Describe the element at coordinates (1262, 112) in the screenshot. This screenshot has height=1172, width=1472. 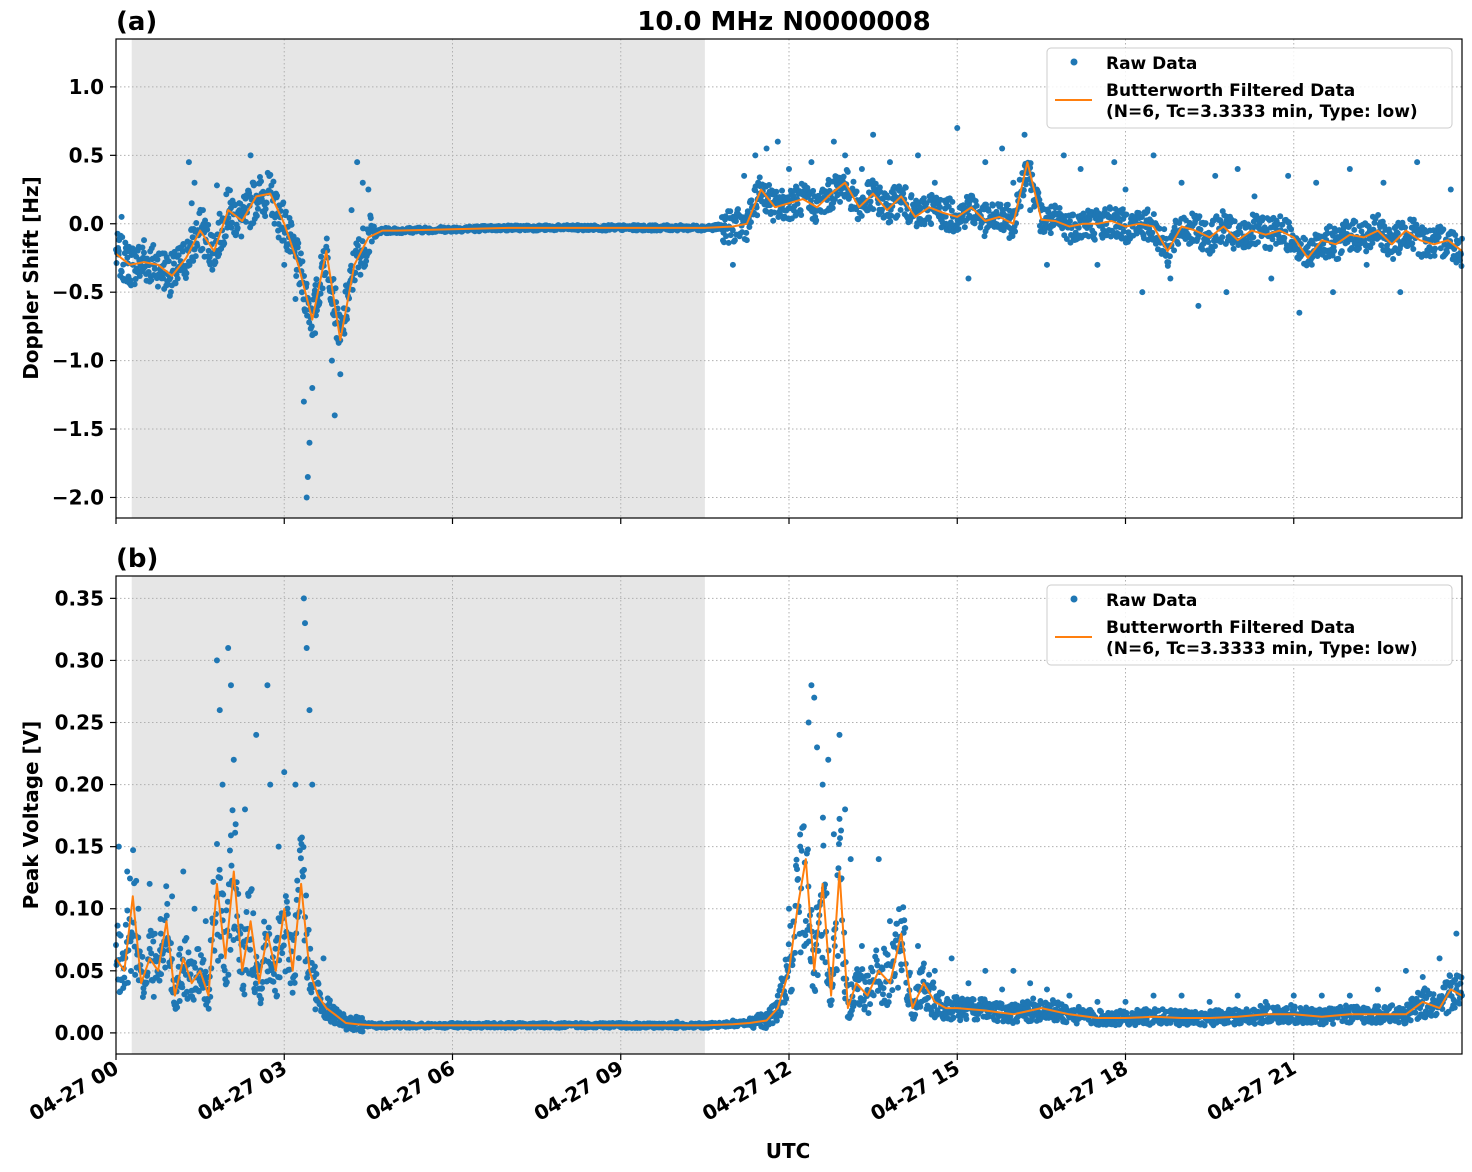
I see `legend-filtered-params-a: (N=6, Tc=3.3333 min, Type: low)` at that location.